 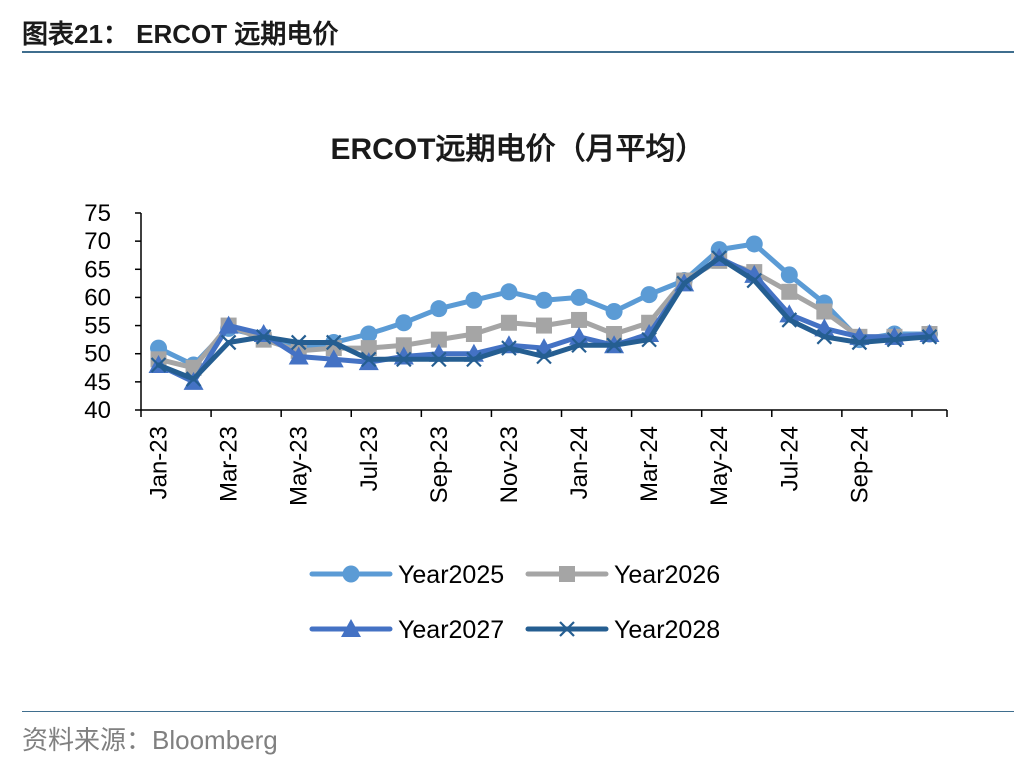 I want to click on x-tick-label: Mar-23, so click(x=229, y=464).